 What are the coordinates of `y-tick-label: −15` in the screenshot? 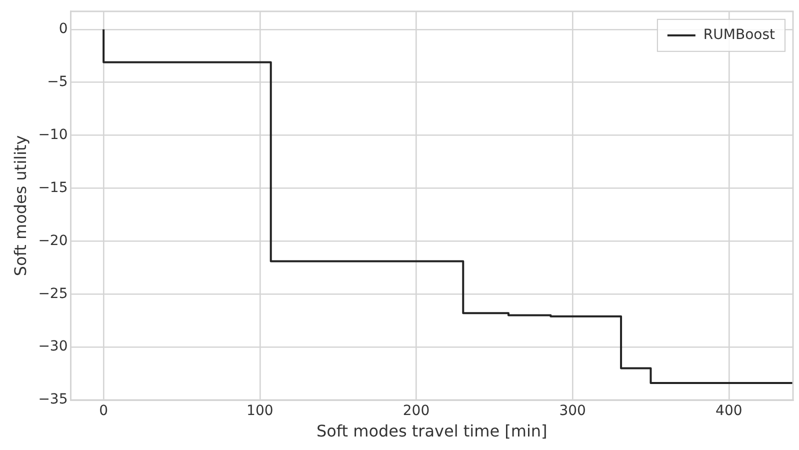 It's located at (53, 188).